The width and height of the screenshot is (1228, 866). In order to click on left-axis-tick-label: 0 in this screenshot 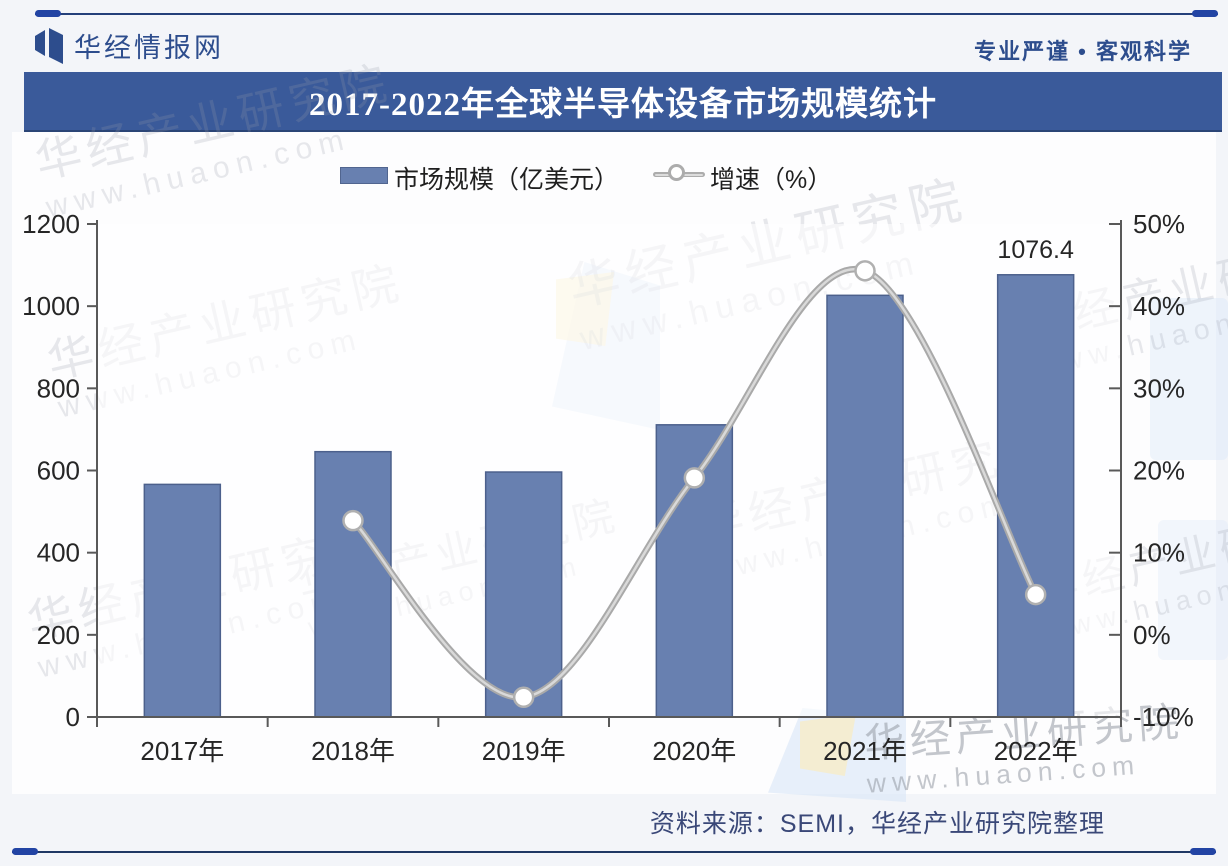, I will do `click(73, 717)`.